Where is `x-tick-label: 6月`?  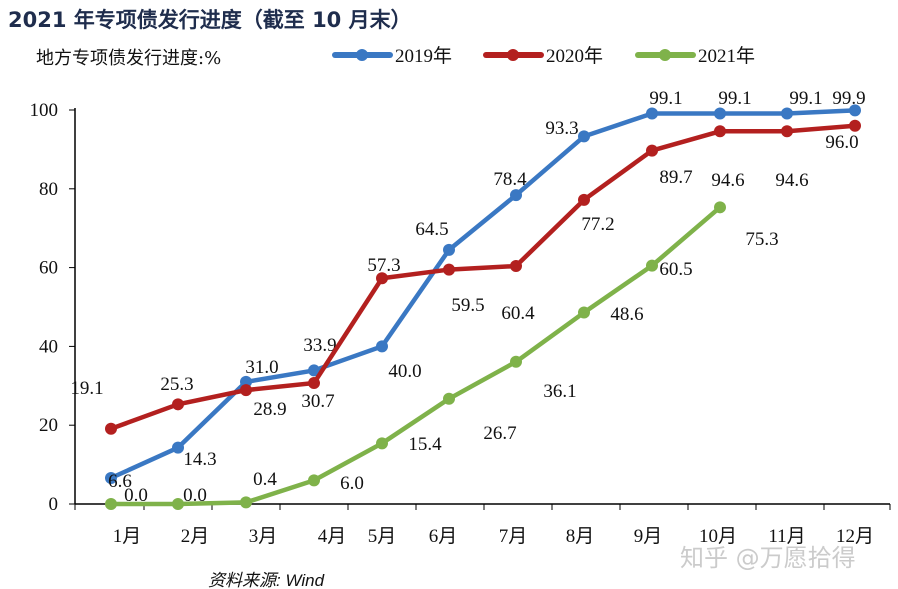 x-tick-label: 6月 is located at coordinates (443, 536).